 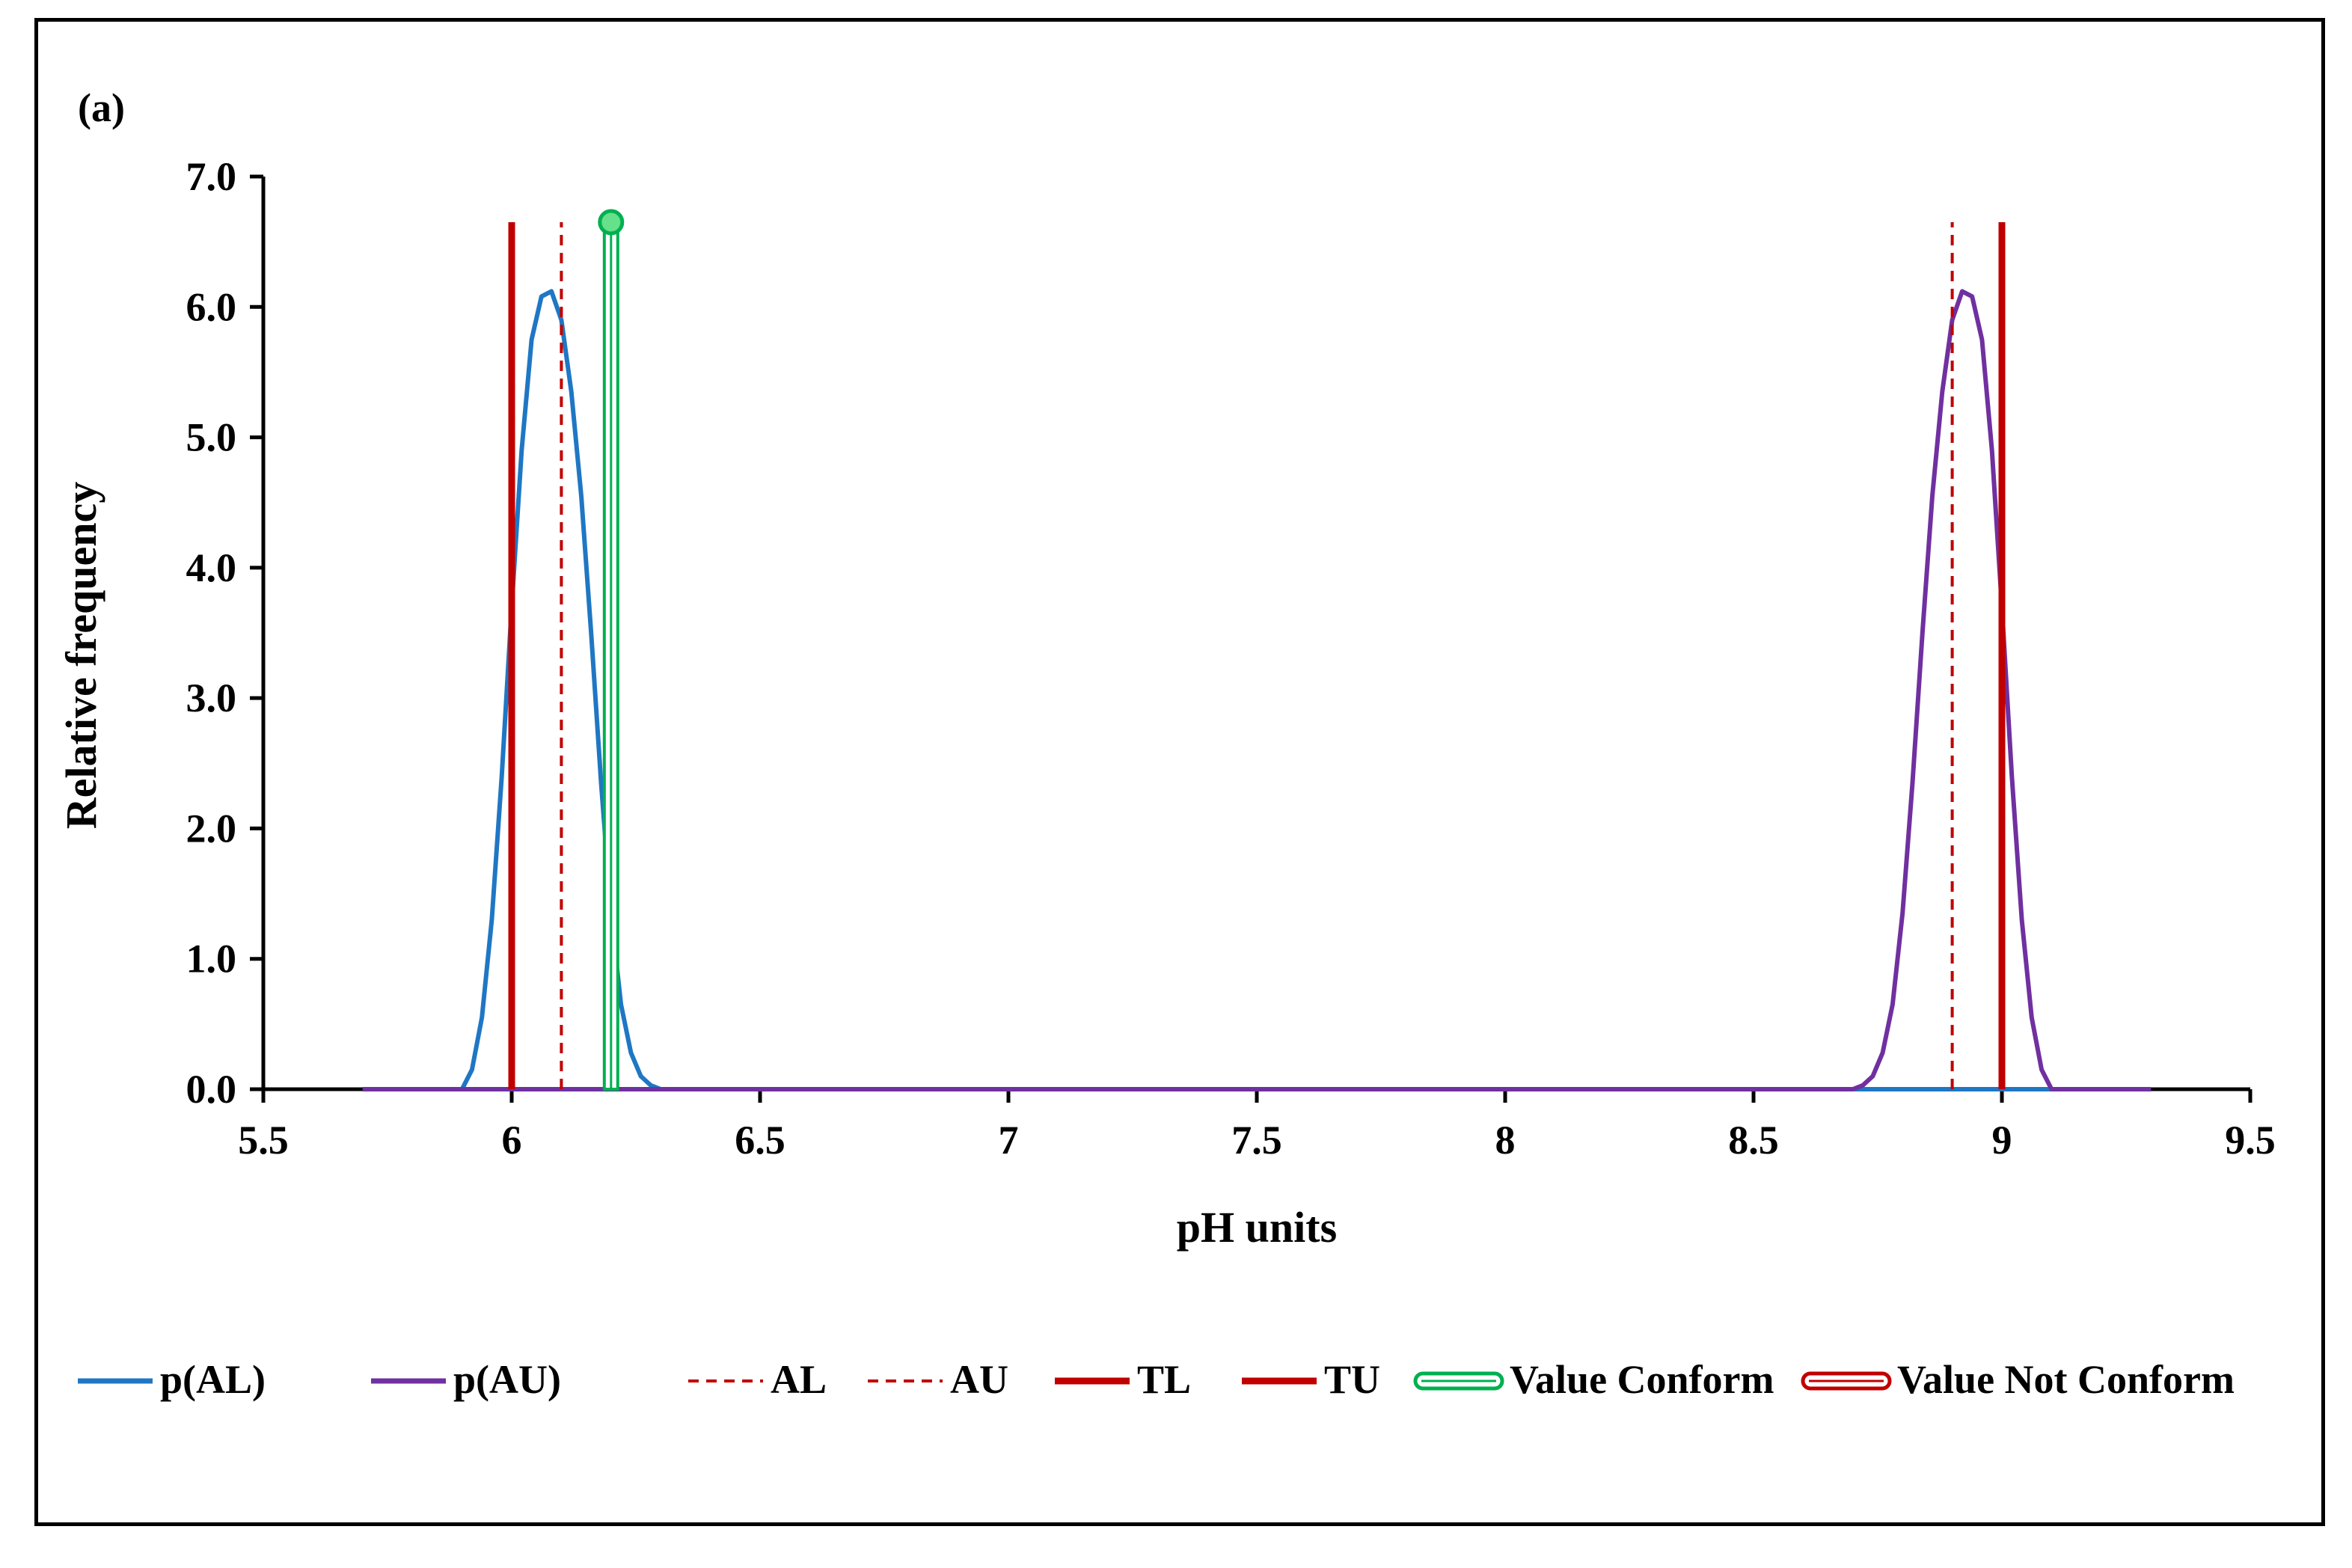 I want to click on y-tick-label: 3.0, so click(x=211, y=698).